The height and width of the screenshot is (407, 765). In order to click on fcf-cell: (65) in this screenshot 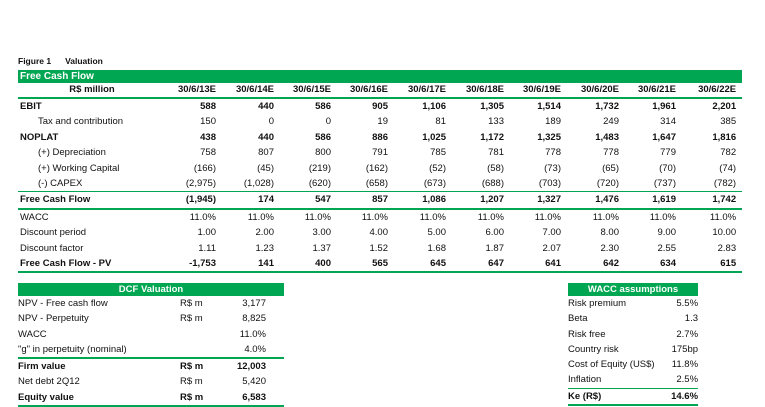, I will do `click(610, 168)`.